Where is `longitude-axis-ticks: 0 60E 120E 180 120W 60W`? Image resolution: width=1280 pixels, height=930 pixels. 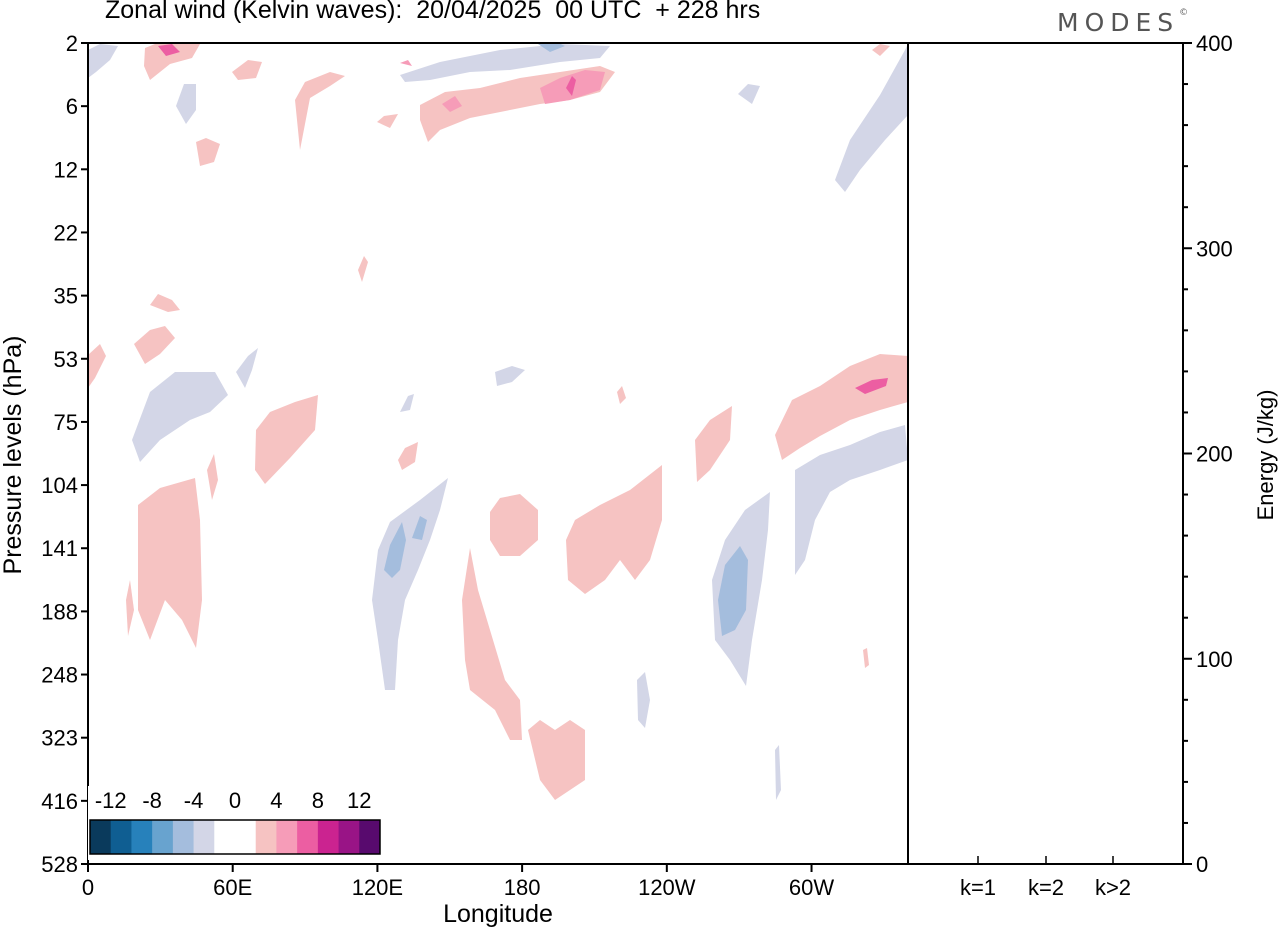
longitude-axis-ticks: 0 60E 120E 180 120W 60W is located at coordinates (458, 882).